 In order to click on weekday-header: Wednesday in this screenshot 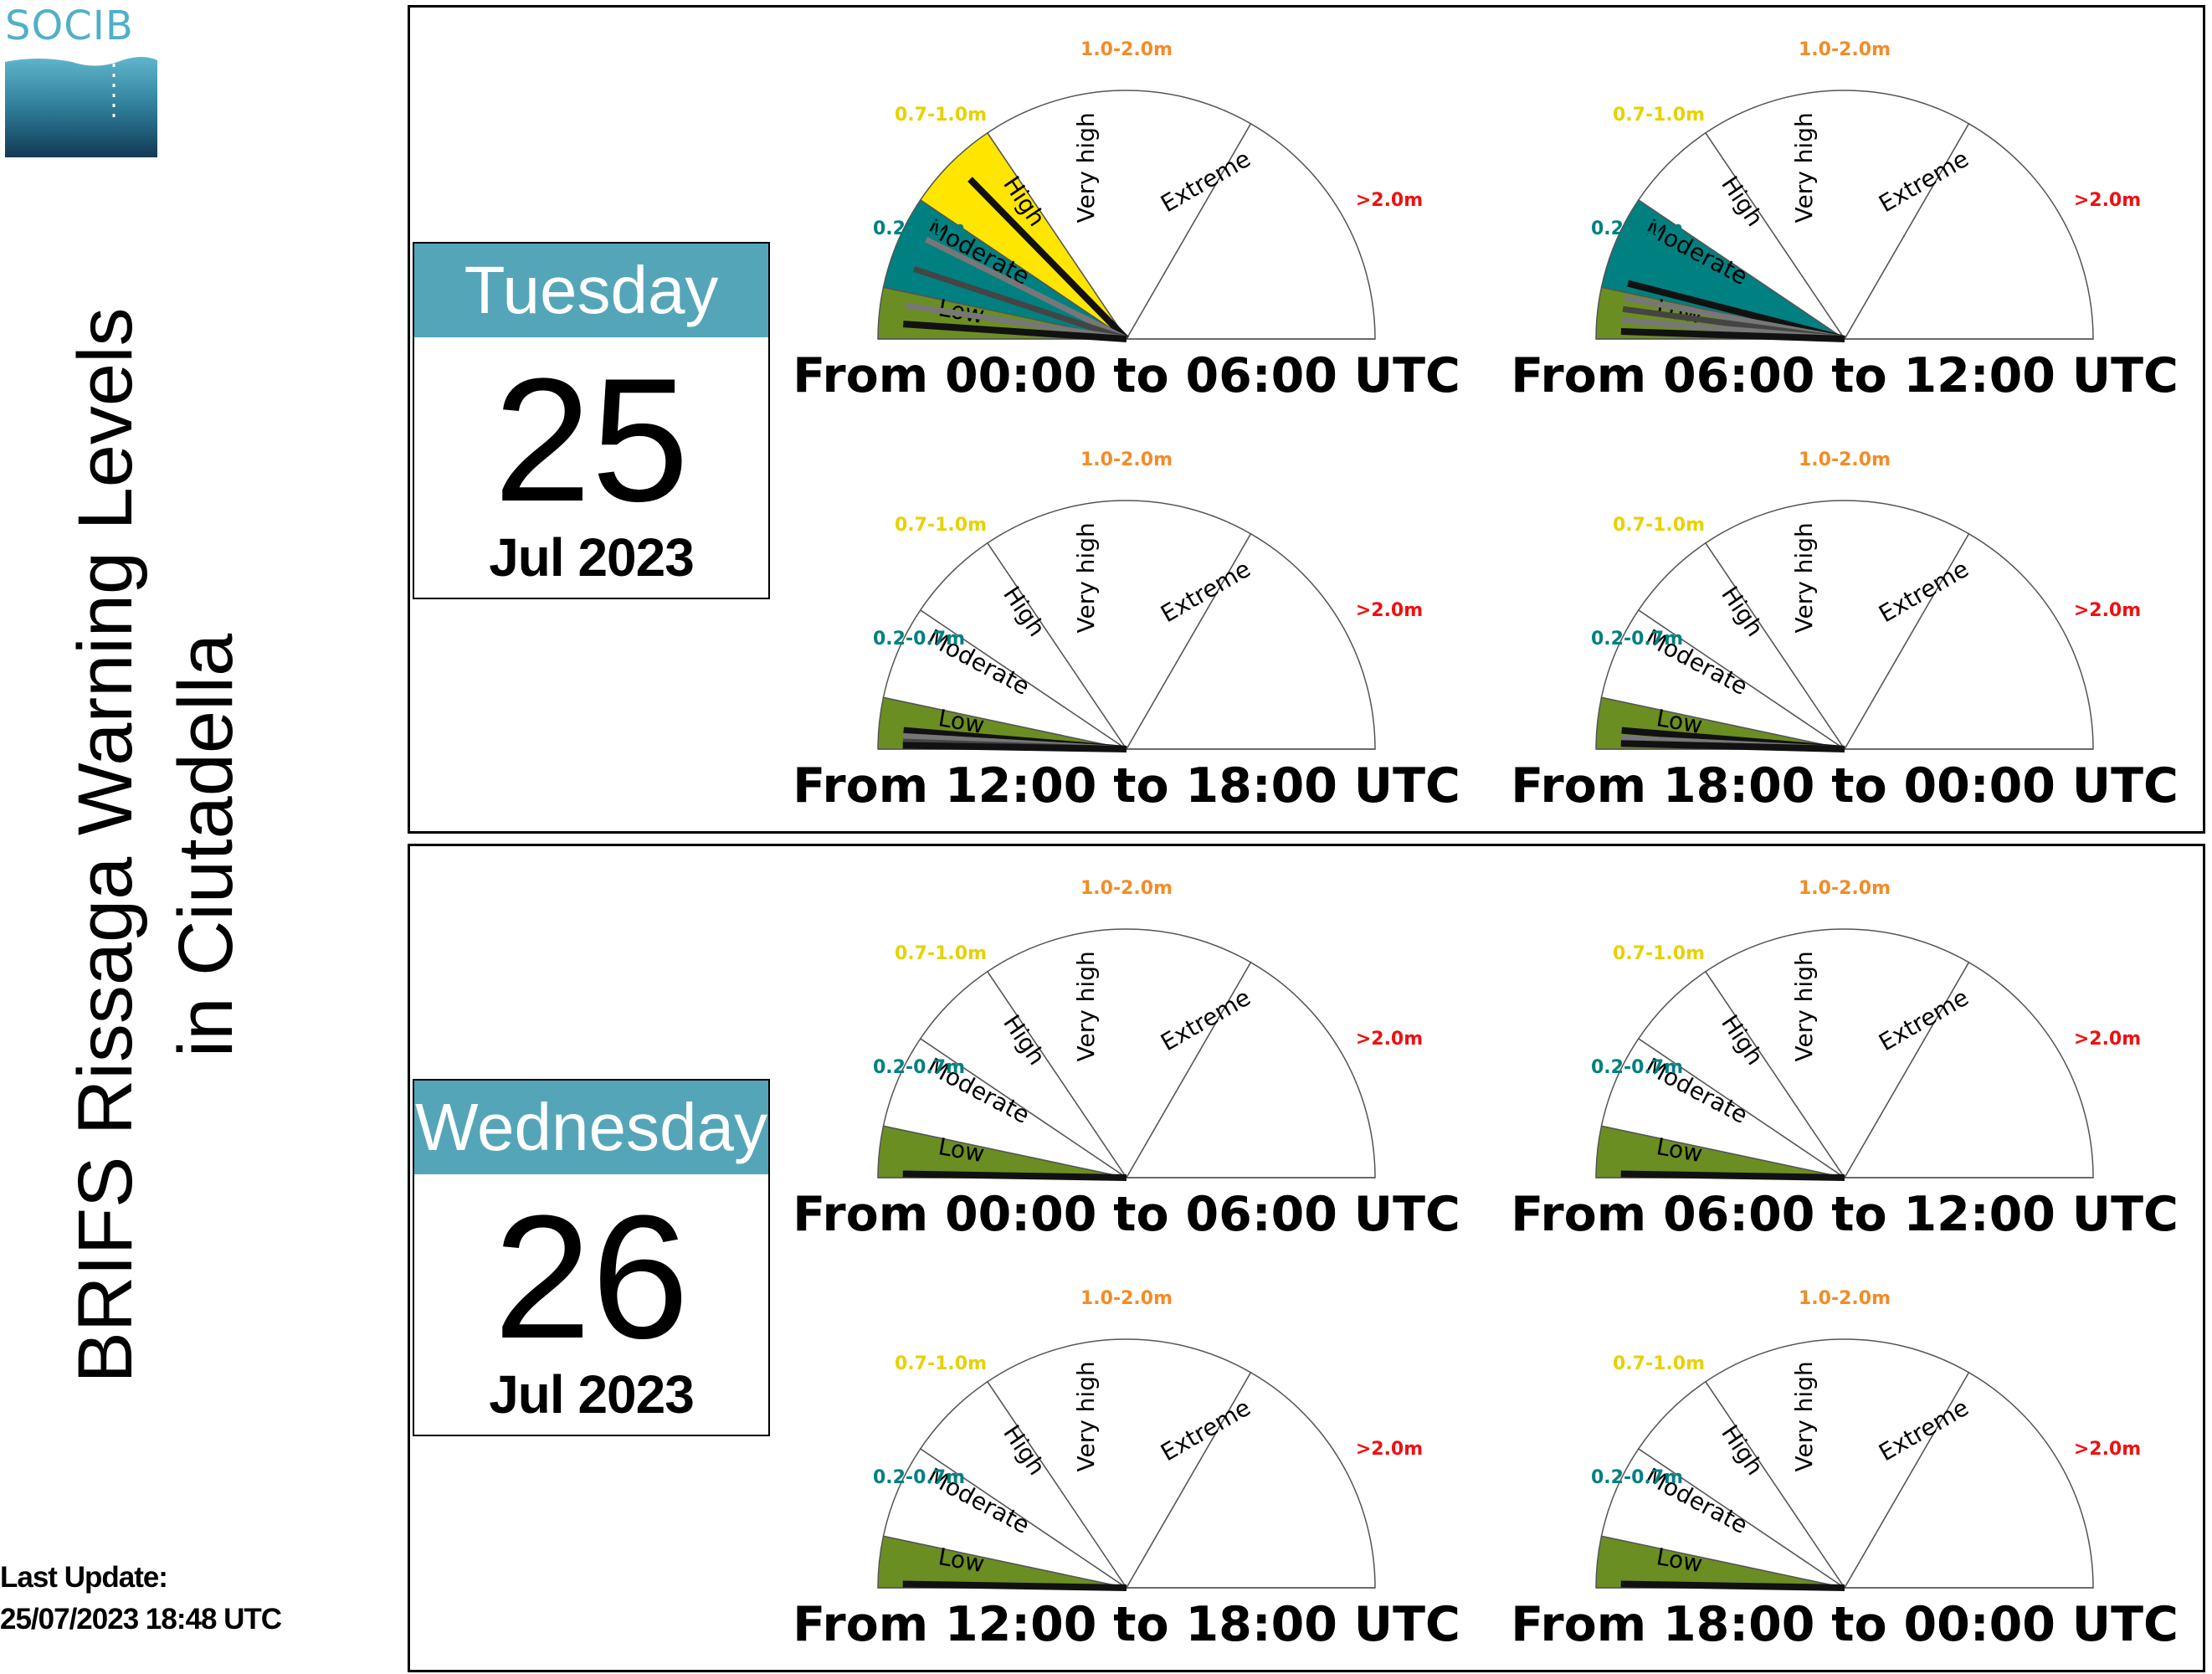, I will do `click(591, 1127)`.